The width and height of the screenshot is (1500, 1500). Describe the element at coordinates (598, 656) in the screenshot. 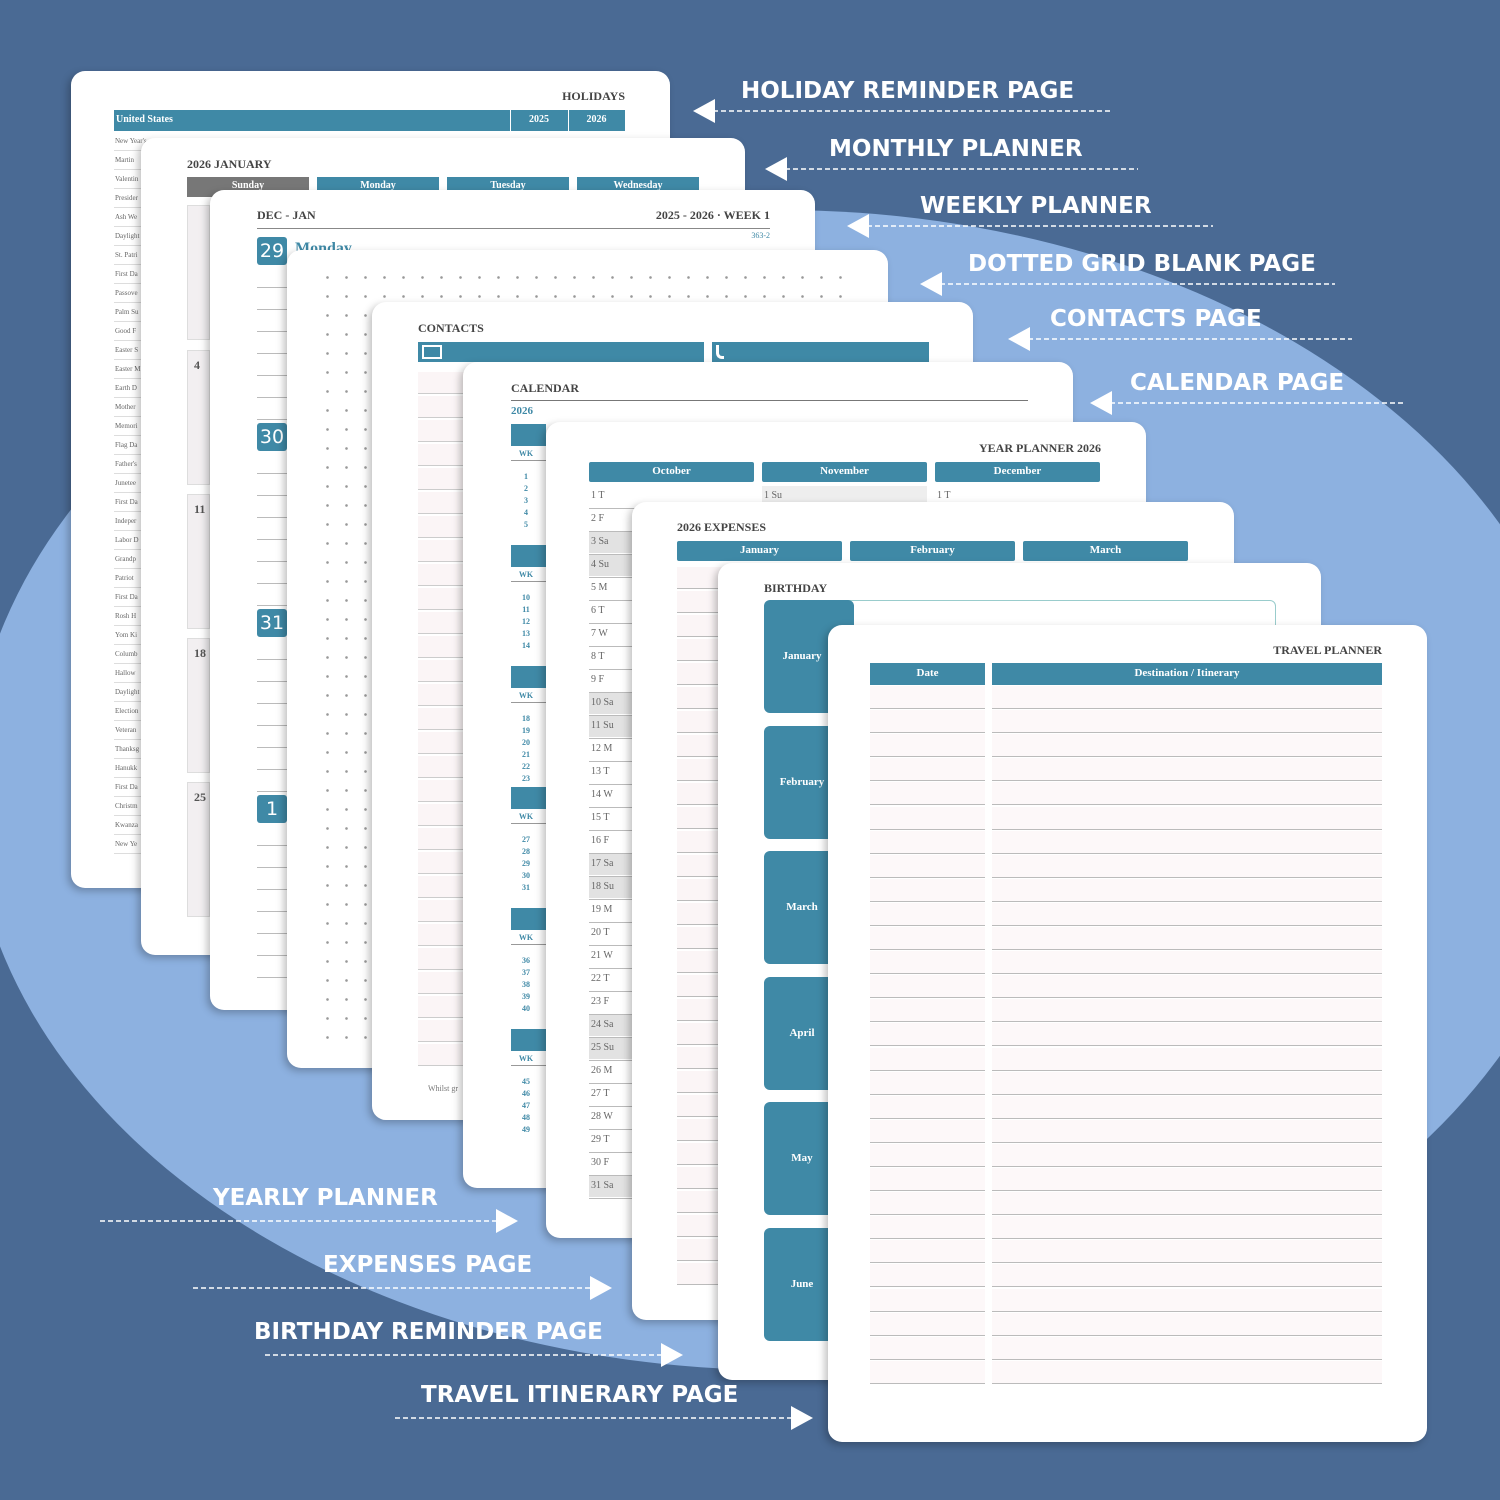

I see `day-label: 8 T` at that location.